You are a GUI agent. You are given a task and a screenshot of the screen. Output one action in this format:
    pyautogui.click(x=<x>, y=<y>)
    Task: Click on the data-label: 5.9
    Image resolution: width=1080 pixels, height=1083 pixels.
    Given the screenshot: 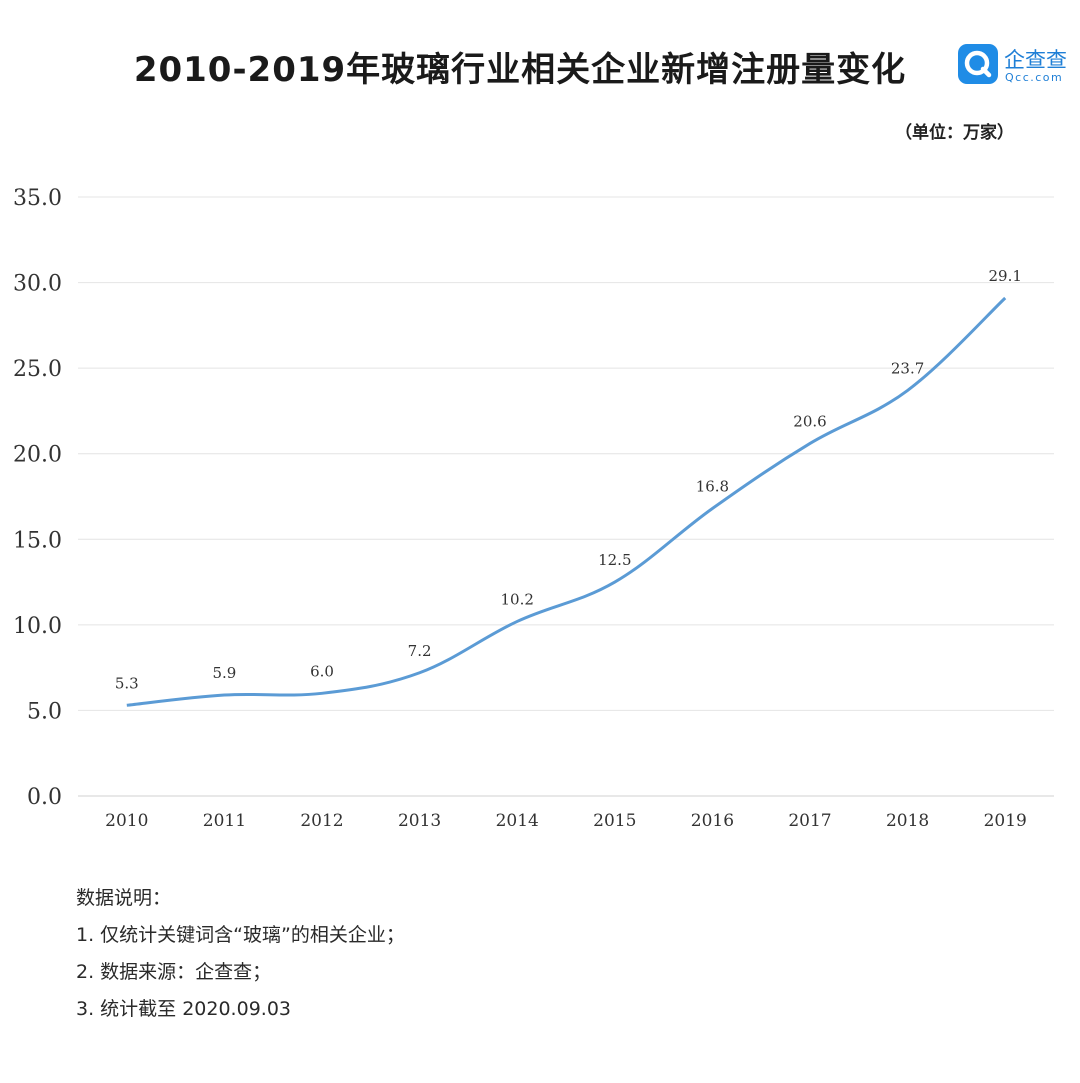 What is the action you would take?
    pyautogui.click(x=224, y=673)
    